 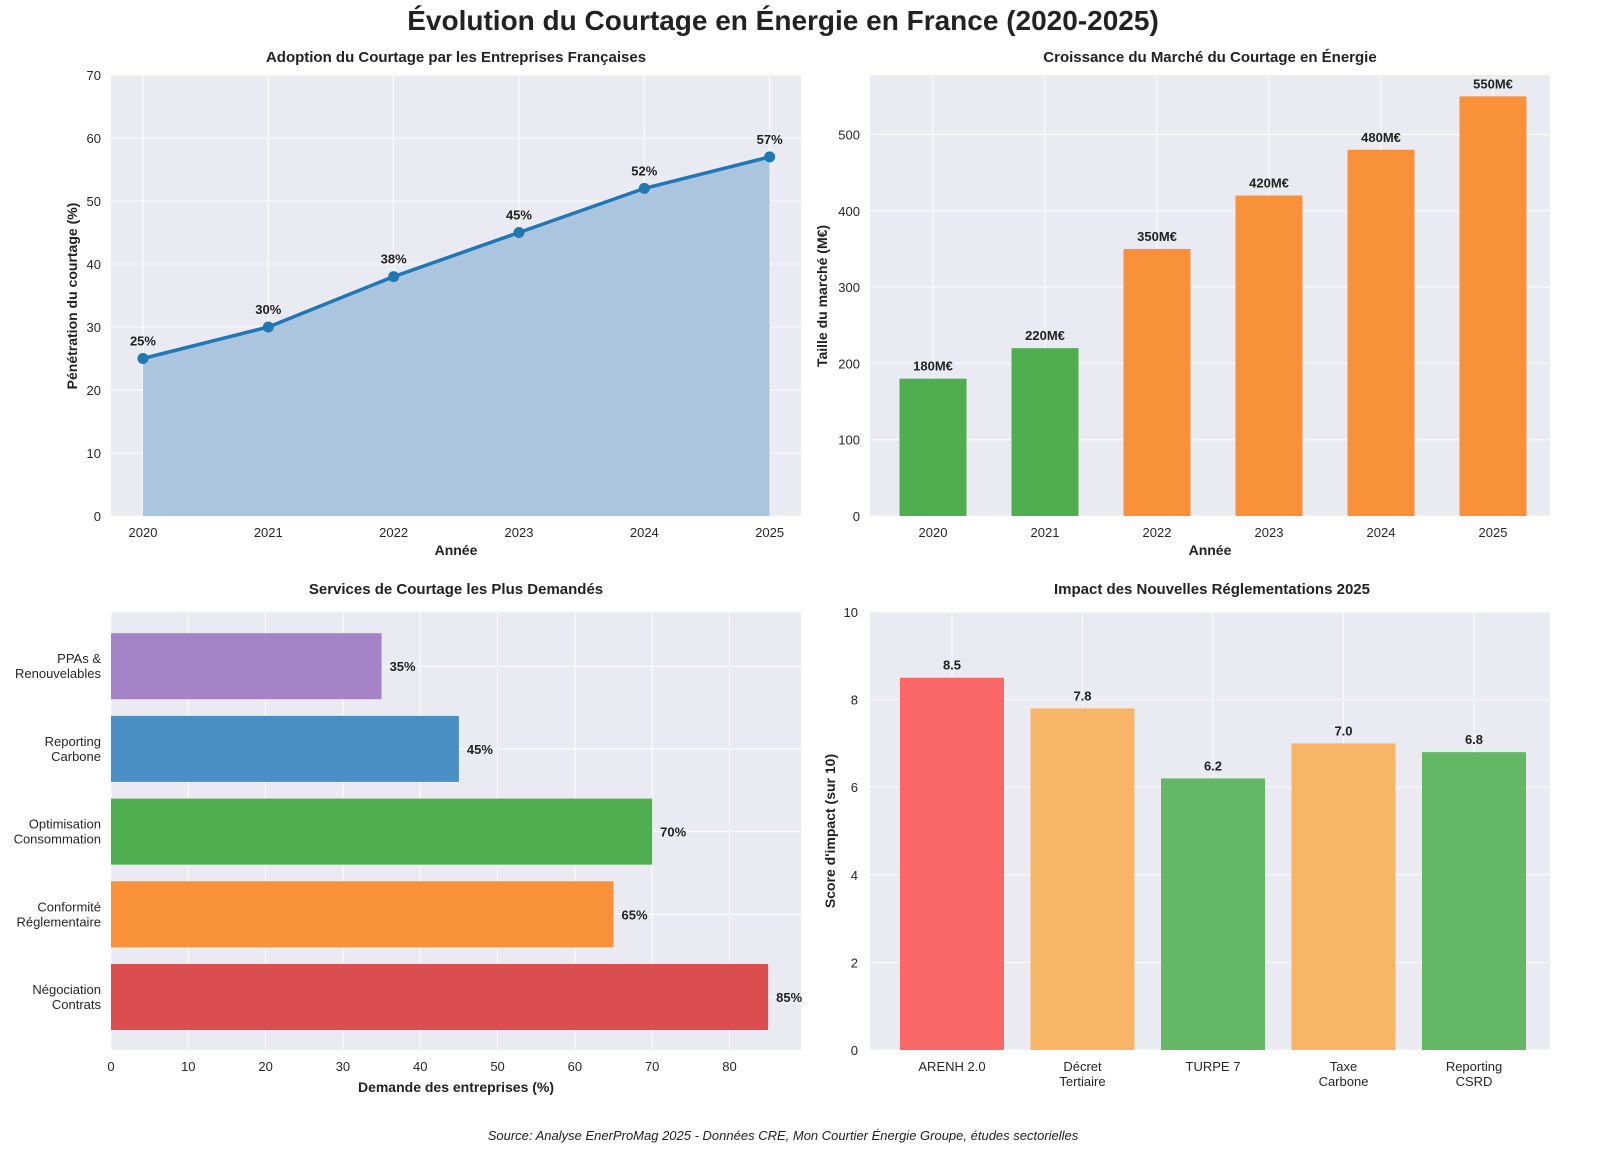 What do you see at coordinates (854, 787) in the screenshot?
I see `y-tick-label: 6` at bounding box center [854, 787].